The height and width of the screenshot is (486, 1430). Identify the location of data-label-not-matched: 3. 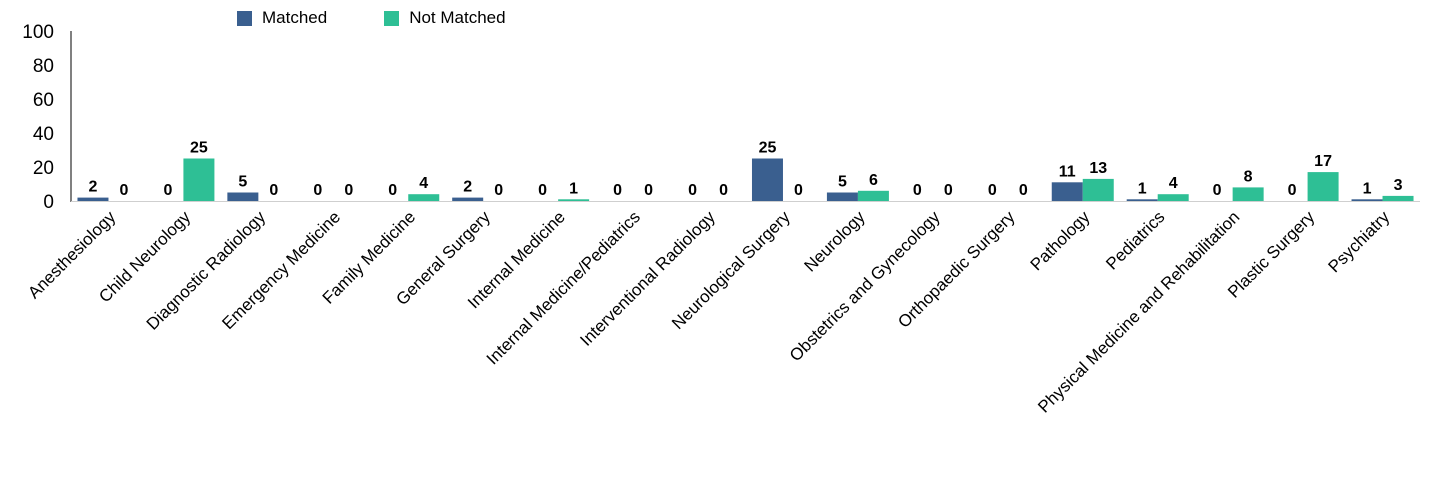
(1398, 185).